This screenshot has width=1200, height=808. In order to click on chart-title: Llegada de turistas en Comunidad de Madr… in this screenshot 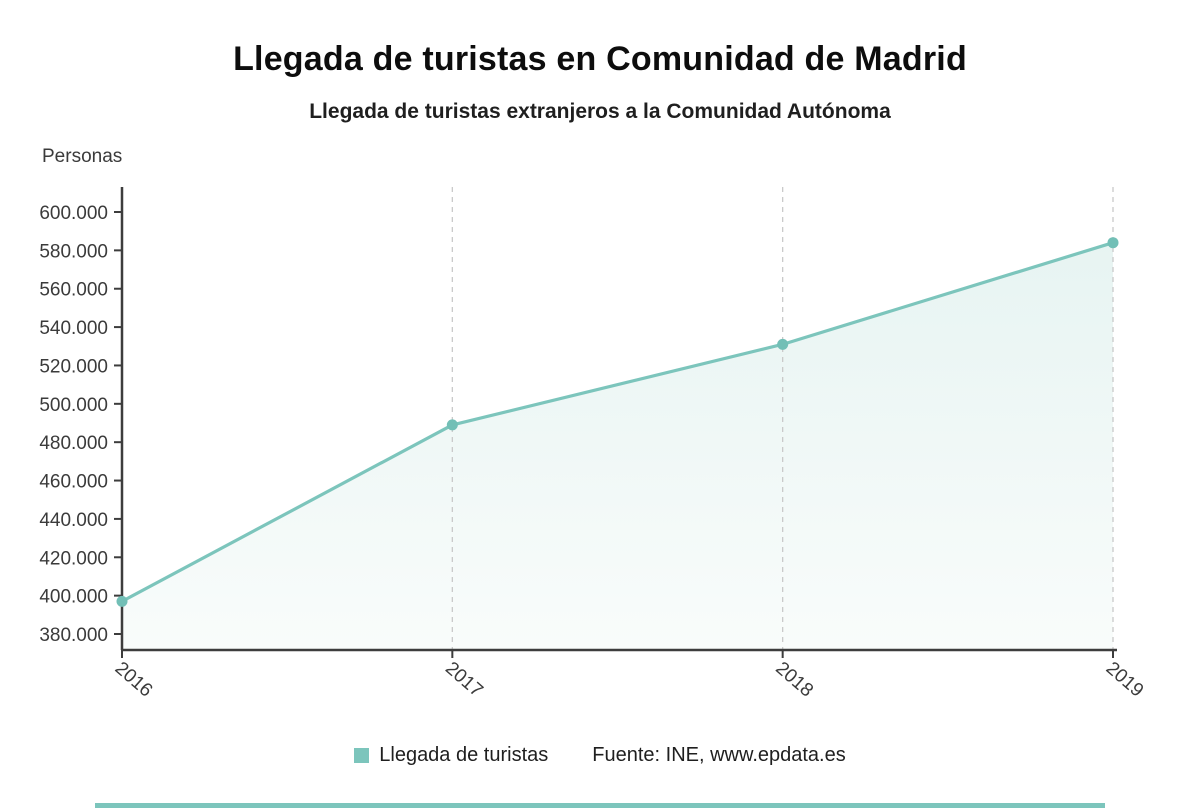, I will do `click(600, 59)`.